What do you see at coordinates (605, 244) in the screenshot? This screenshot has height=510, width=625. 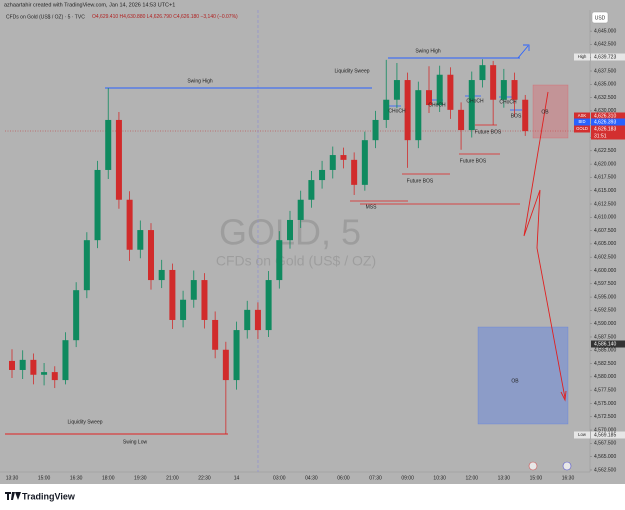 I see `y-tick-label: 4,605.000` at bounding box center [605, 244].